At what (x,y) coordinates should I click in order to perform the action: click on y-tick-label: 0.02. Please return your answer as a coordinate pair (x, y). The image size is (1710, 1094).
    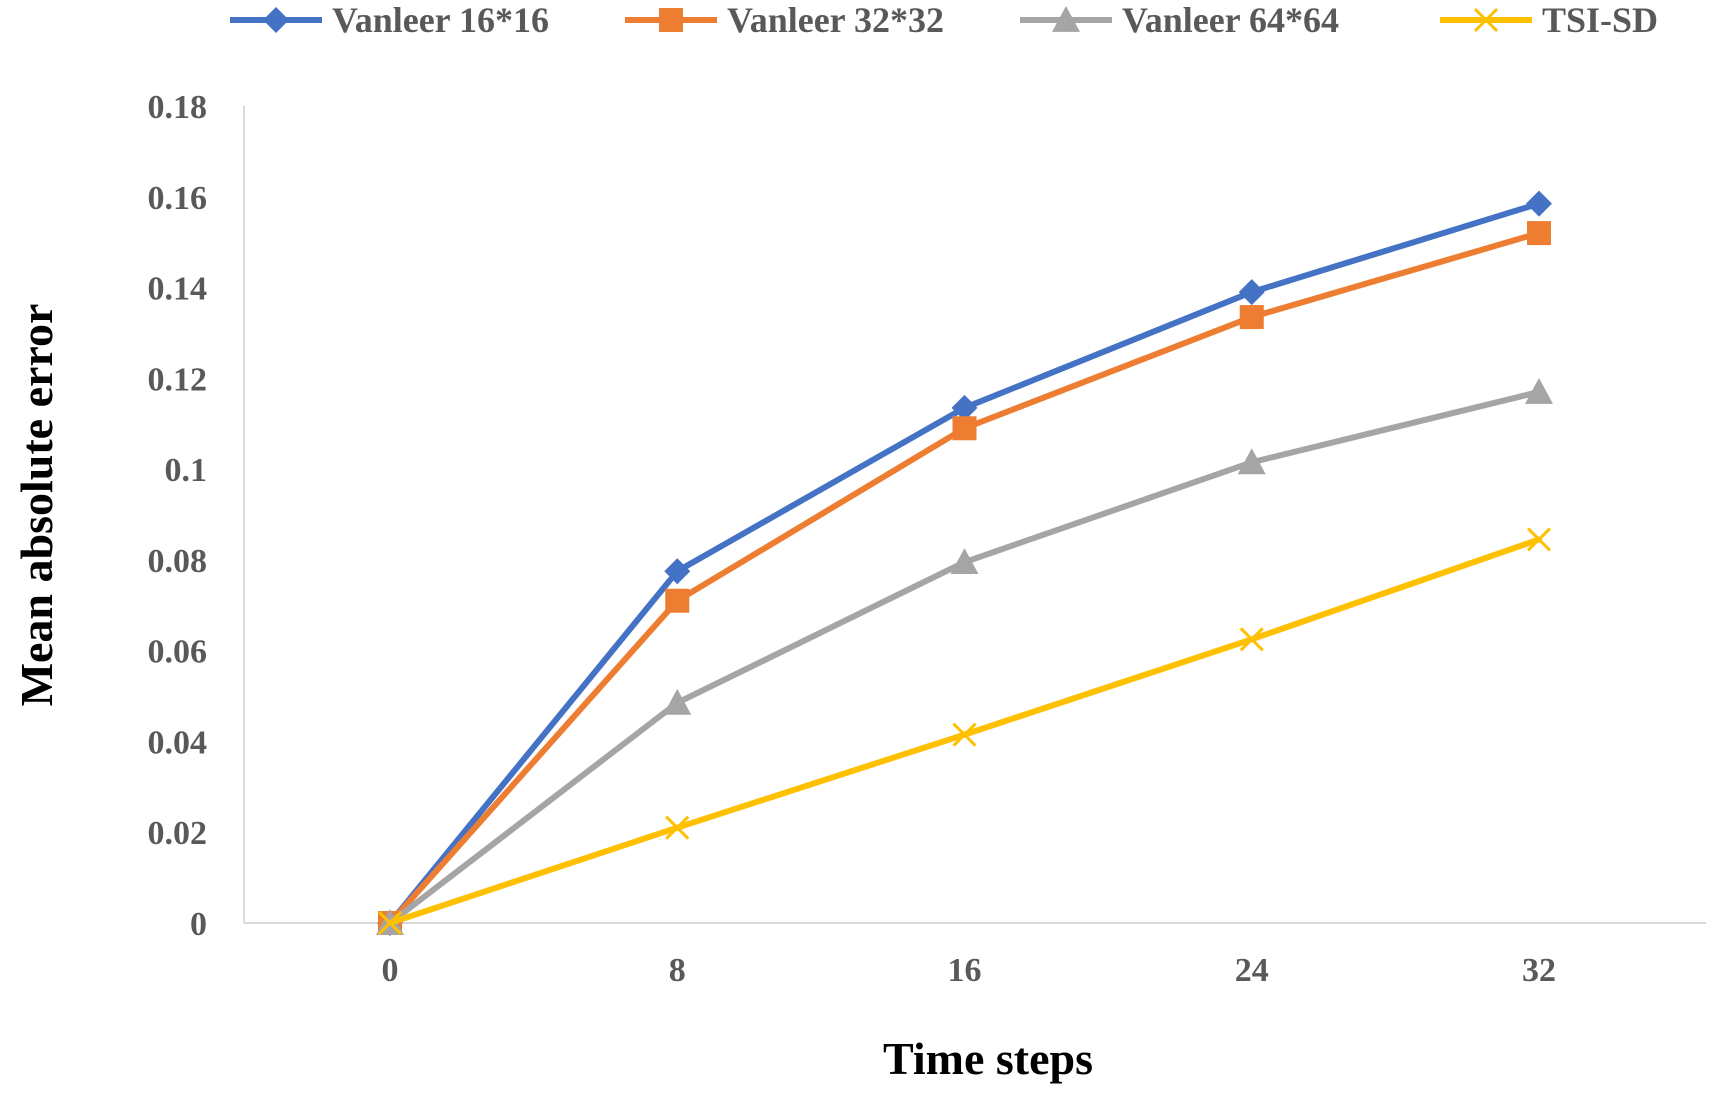
    Looking at the image, I should click on (178, 833).